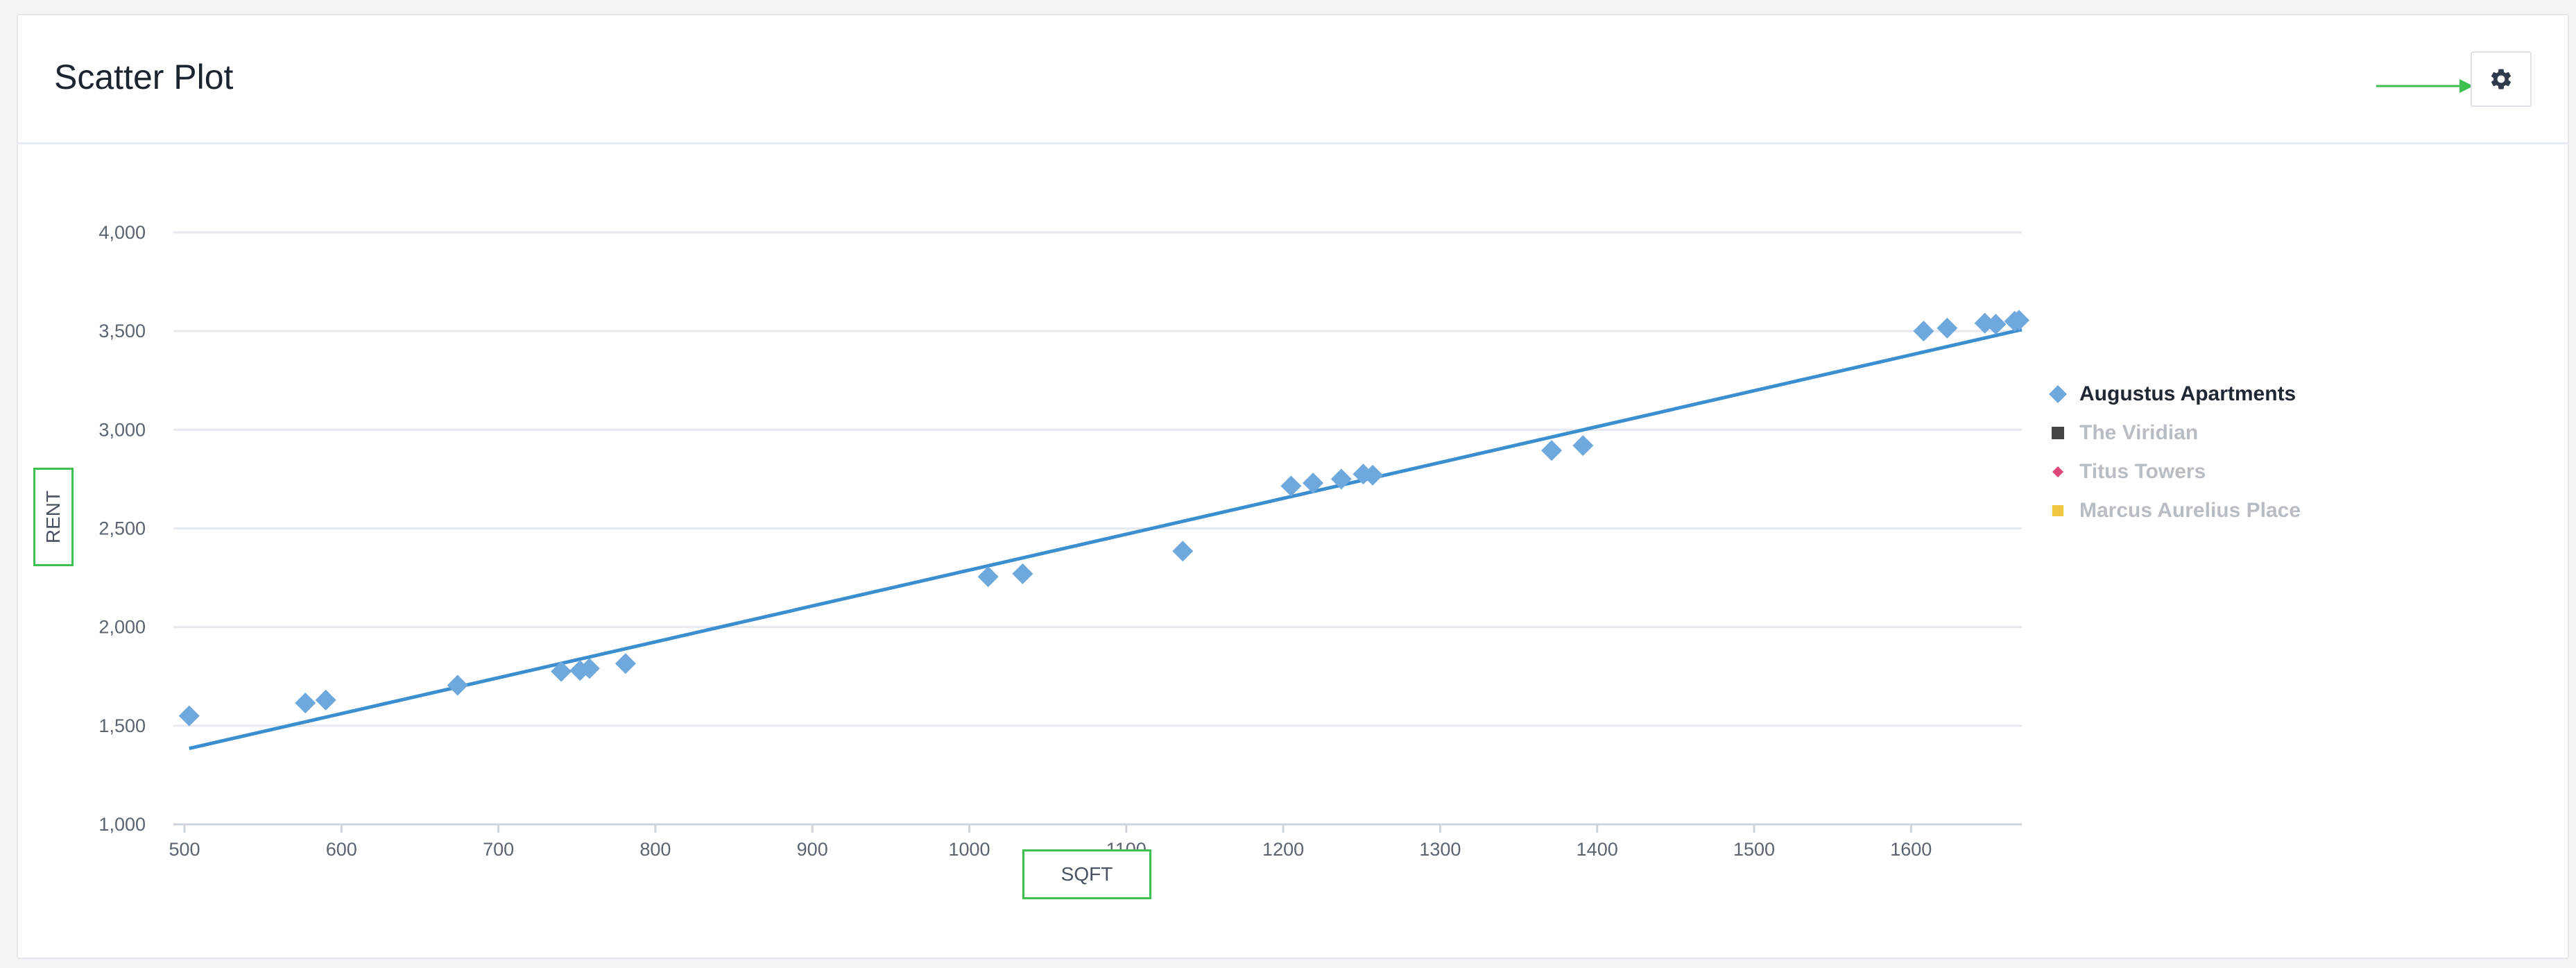 This screenshot has height=968, width=2576. Describe the element at coordinates (1293, 79) in the screenshot. I see `card-header: Scatter Plot` at that location.